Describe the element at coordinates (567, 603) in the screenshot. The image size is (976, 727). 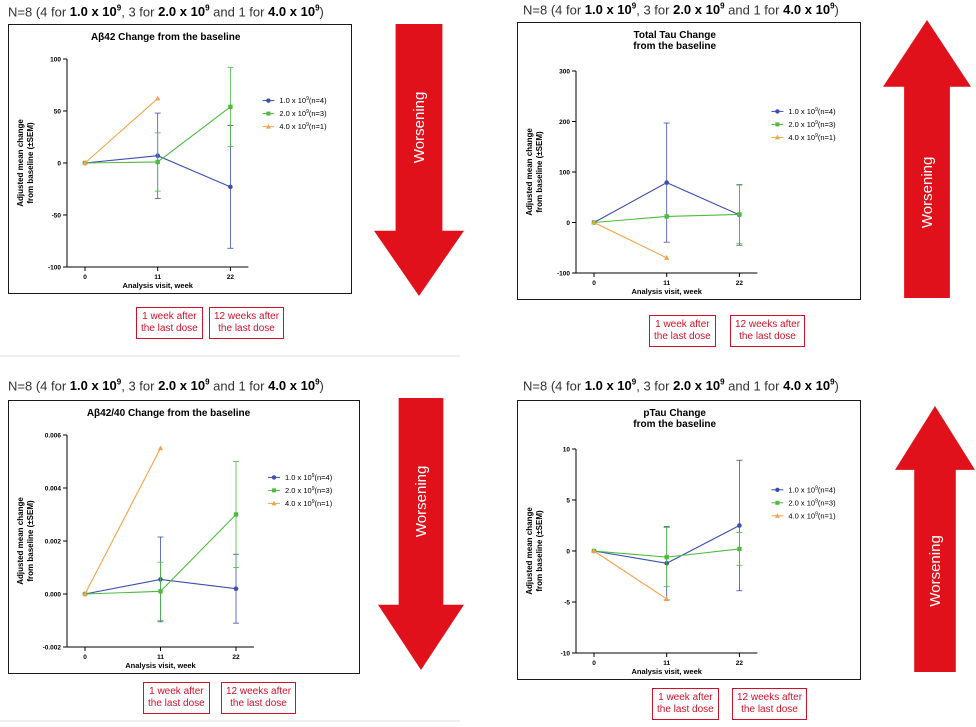
I see `y-tick-label: -5` at that location.